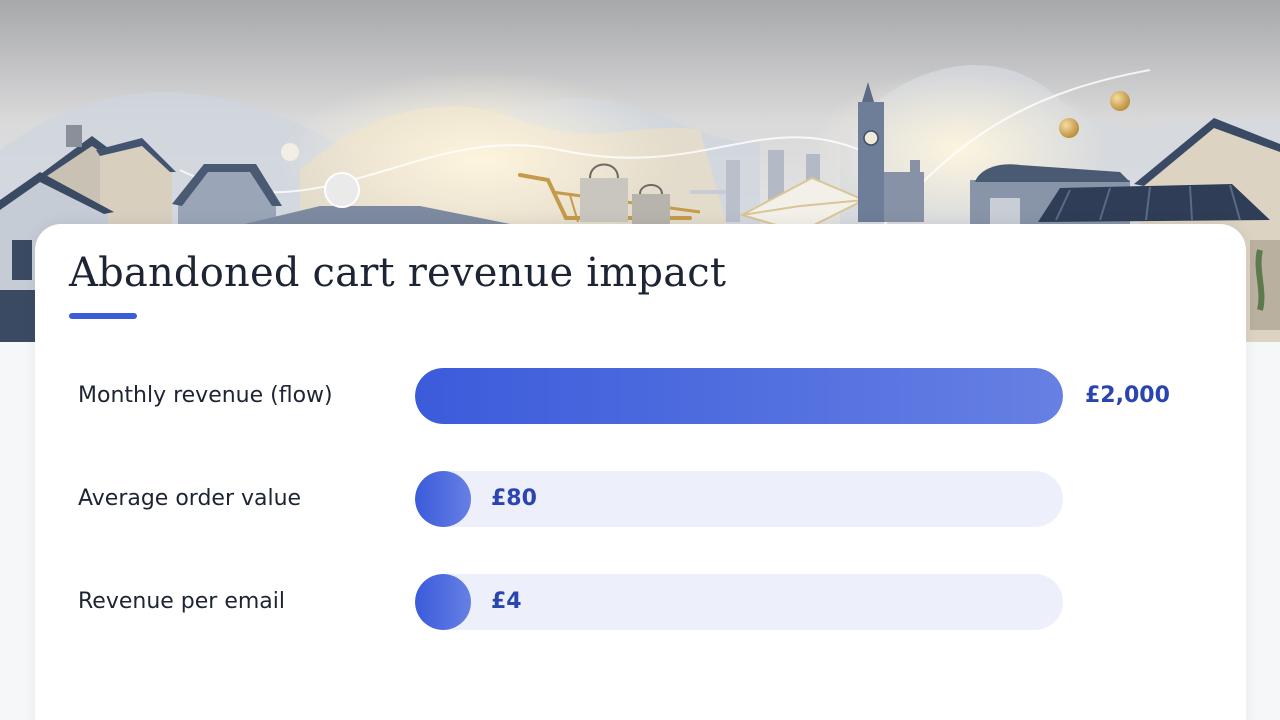  What do you see at coordinates (739, 499) in the screenshot?
I see `bar-track-average-order-value` at bounding box center [739, 499].